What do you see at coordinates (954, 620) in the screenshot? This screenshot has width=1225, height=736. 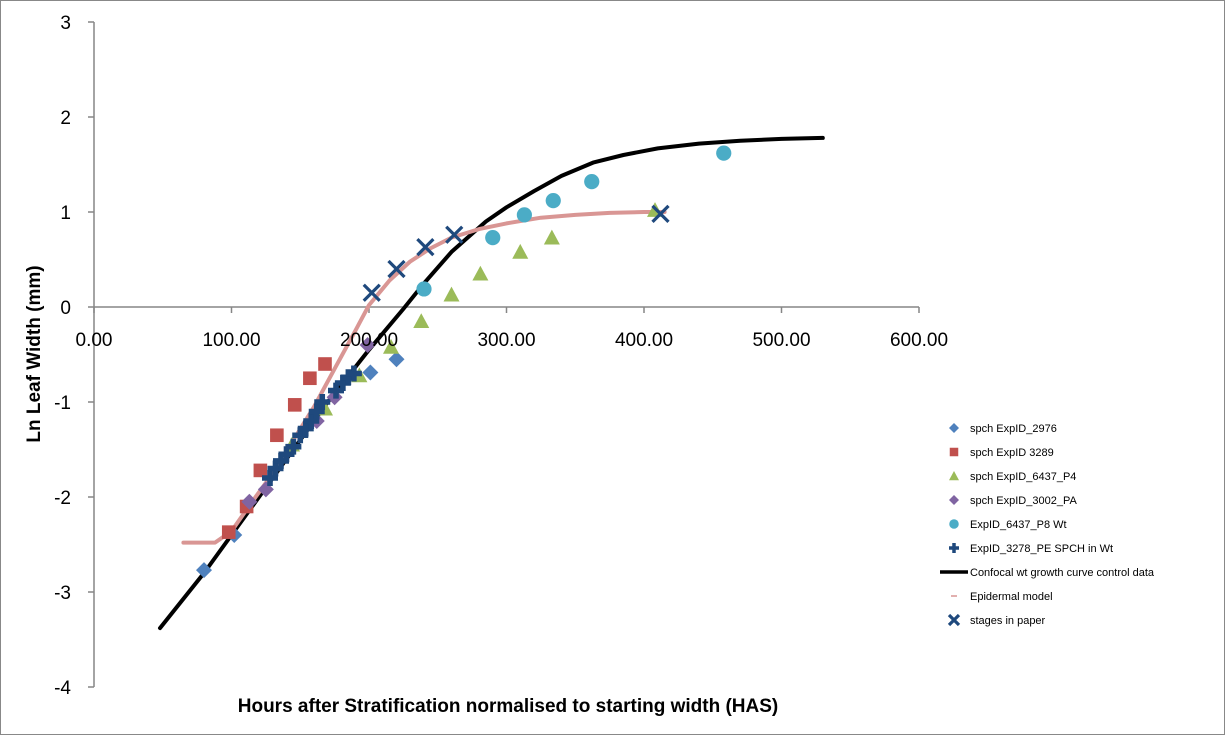 I see `legend-swatch-stages-in-paper` at bounding box center [954, 620].